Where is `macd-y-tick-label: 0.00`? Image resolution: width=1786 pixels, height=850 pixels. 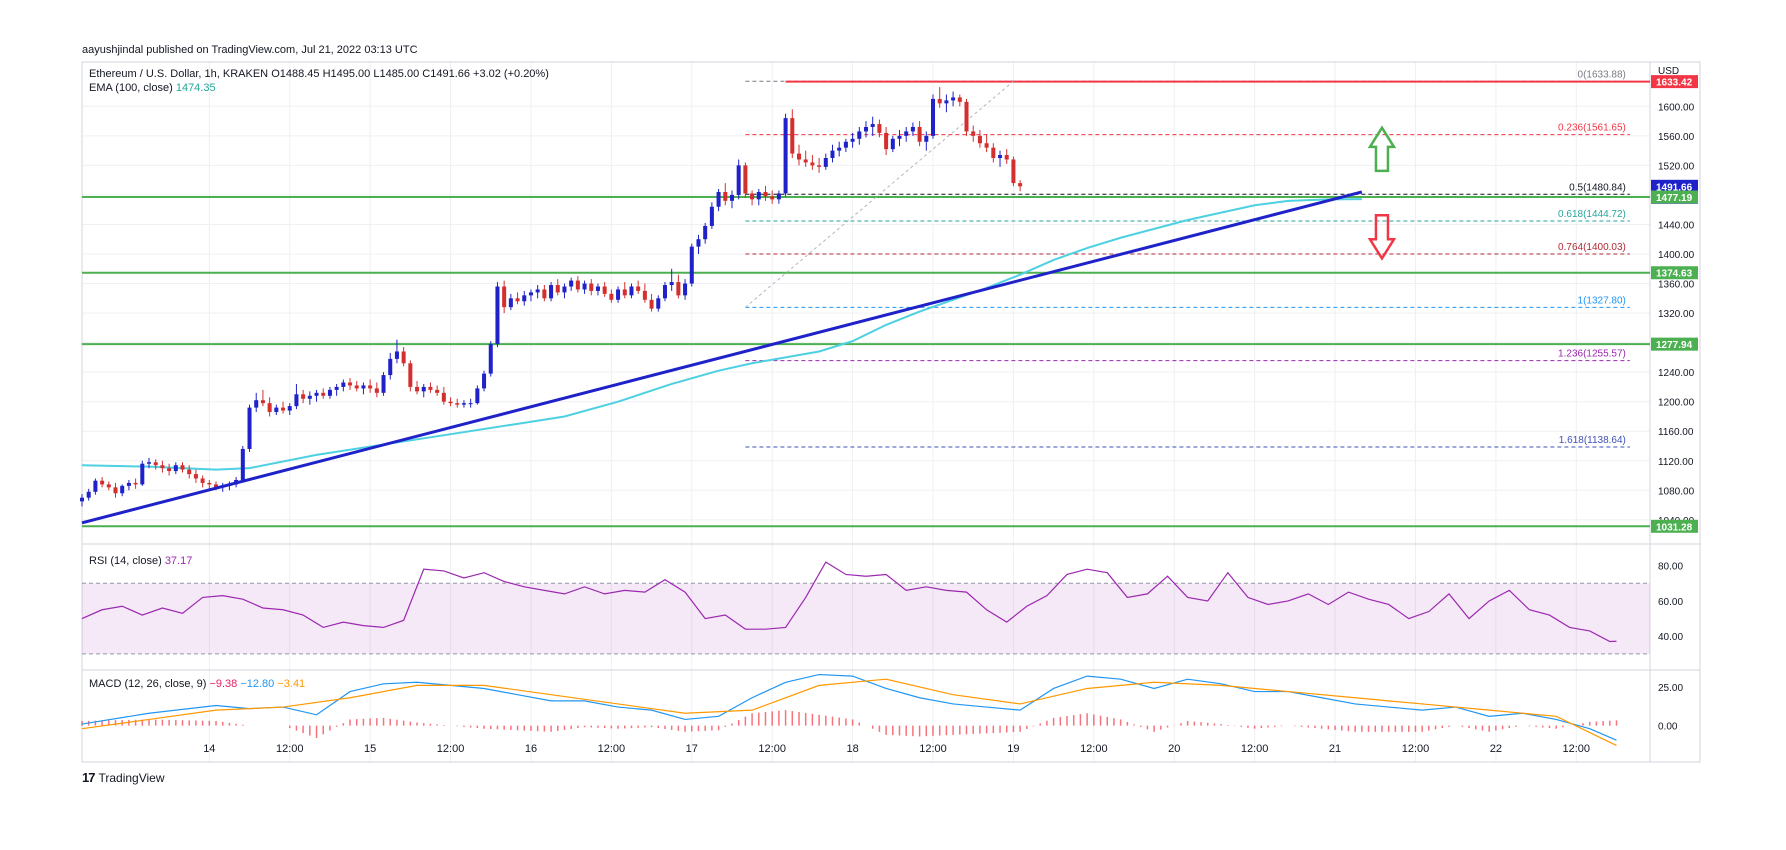
macd-y-tick-label: 0.00 is located at coordinates (1668, 727).